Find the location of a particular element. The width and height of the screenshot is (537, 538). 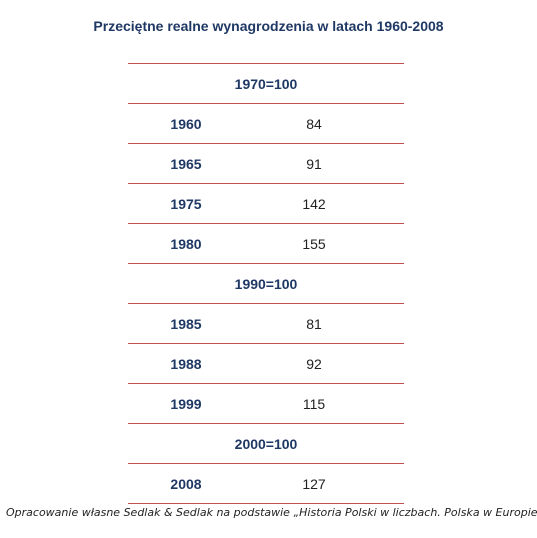

value-cell: 84 is located at coordinates (314, 123).